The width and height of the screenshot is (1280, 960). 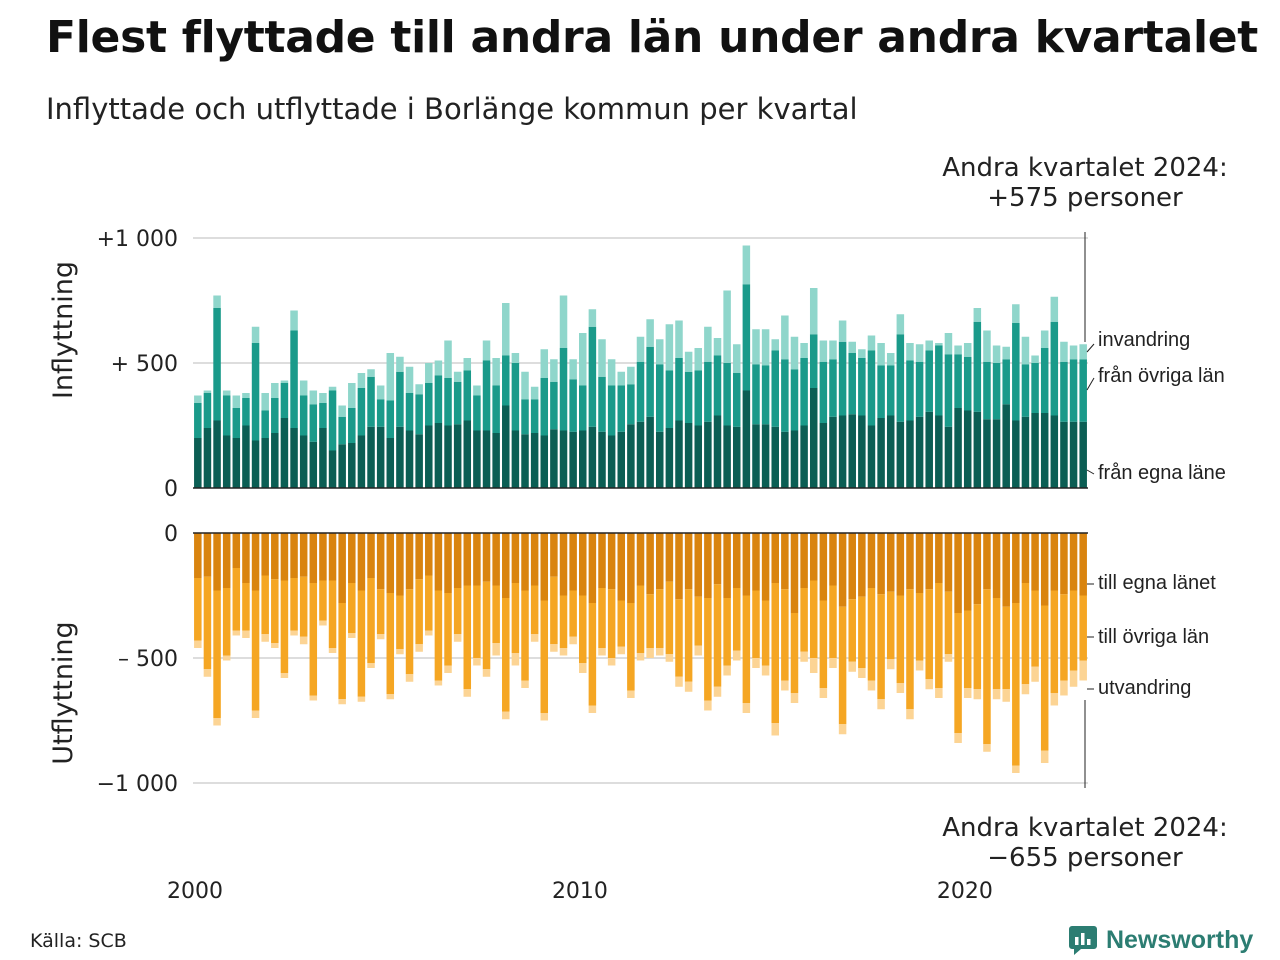 What do you see at coordinates (1085, 198) in the screenshot?
I see `callout-top-line2: +575 personer` at bounding box center [1085, 198].